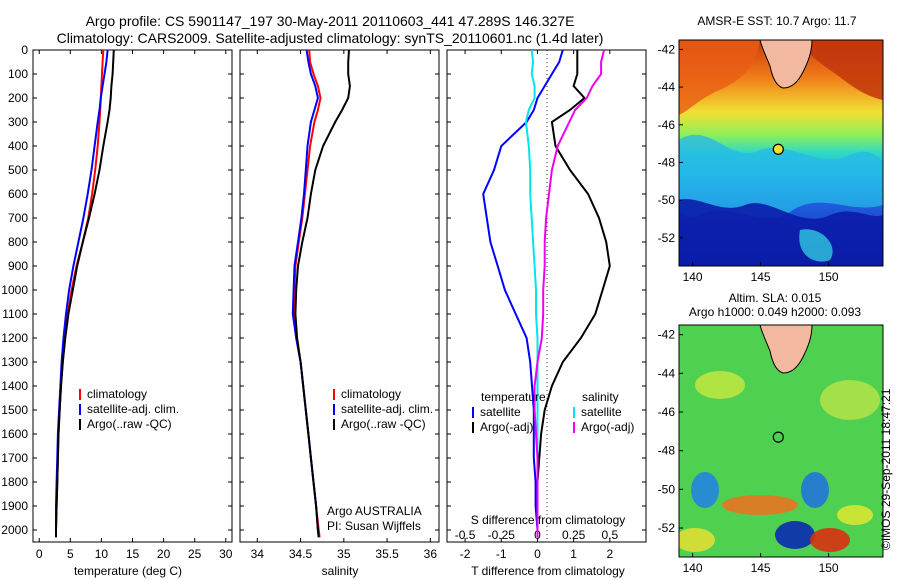 Image resolution: width=900 pixels, height=580 pixels. Describe the element at coordinates (886, 469) in the screenshot. I see `imos-credit: ©IMOS 29-Sep-2011 18:47:21` at that location.